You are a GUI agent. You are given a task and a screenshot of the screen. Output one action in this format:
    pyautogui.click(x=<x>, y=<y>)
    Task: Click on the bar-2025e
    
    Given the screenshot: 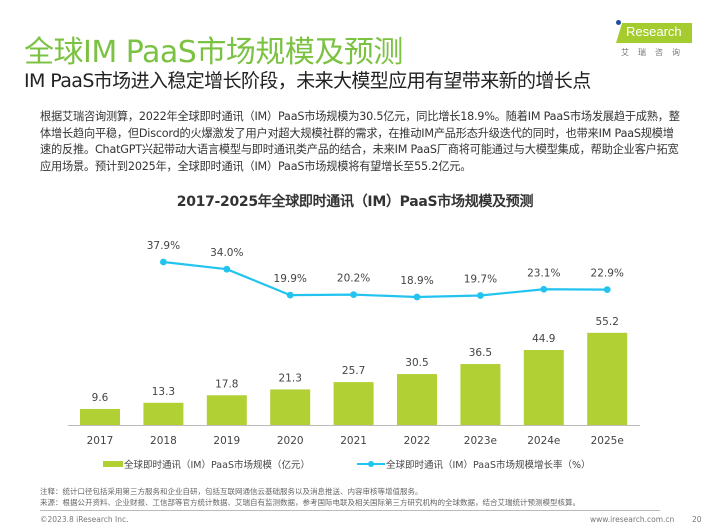 What is the action you would take?
    pyautogui.click(x=607, y=378)
    